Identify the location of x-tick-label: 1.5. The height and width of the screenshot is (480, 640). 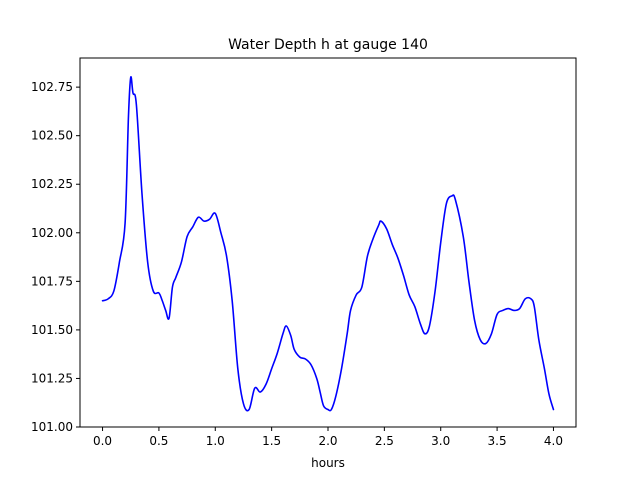
(271, 441).